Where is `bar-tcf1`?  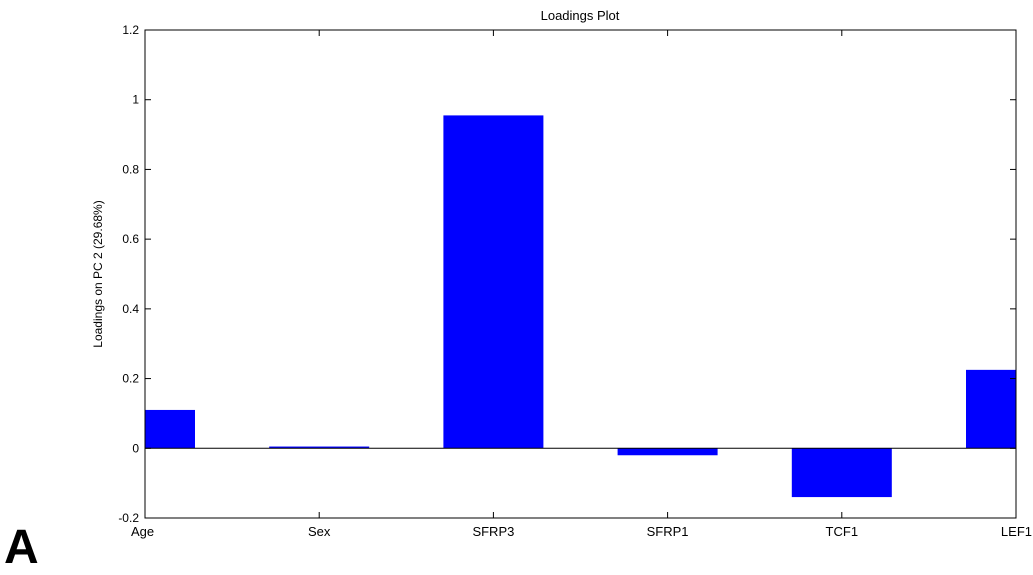
bar-tcf1 is located at coordinates (841, 473).